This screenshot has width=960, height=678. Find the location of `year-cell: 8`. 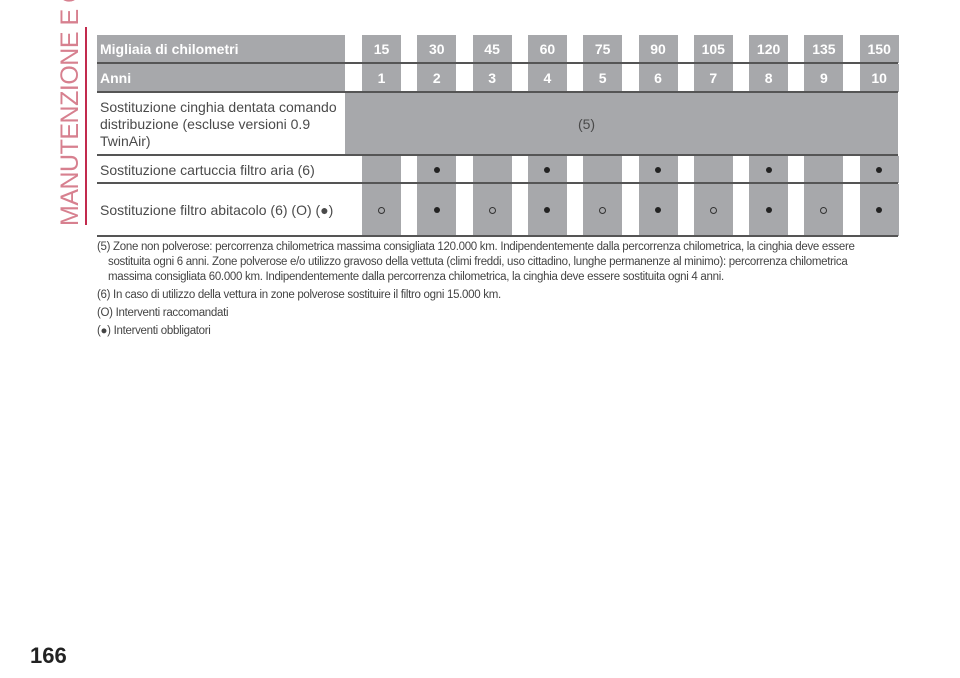

year-cell: 8 is located at coordinates (769, 78).